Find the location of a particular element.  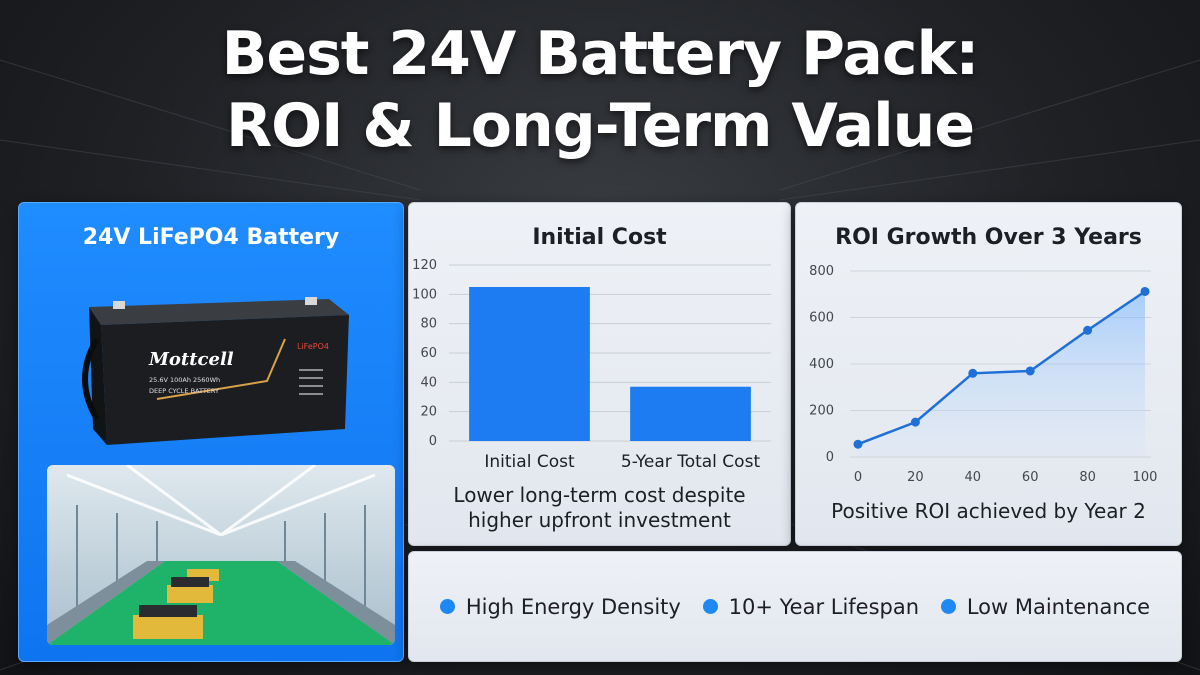

bar-chart-caption-line-1: Lower long-term cost despite is located at coordinates (599, 495).